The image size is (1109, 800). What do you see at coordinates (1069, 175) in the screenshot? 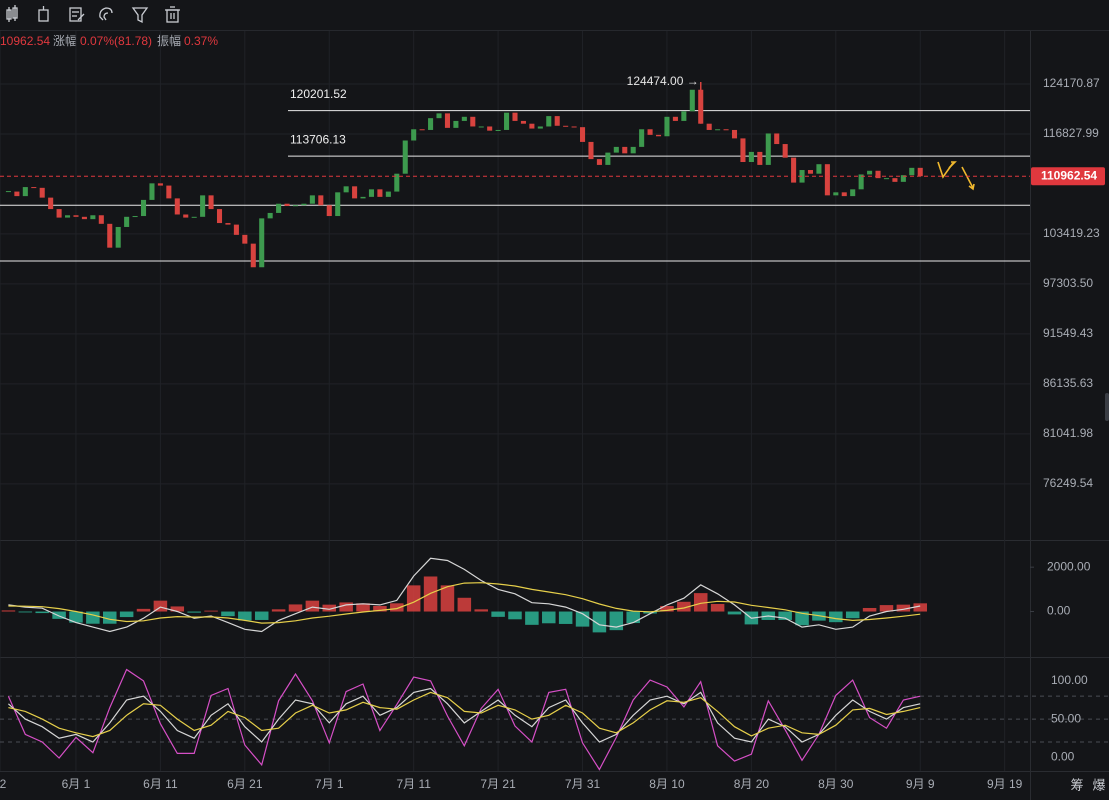
I see `last-price-label: 110962.54` at bounding box center [1069, 175].